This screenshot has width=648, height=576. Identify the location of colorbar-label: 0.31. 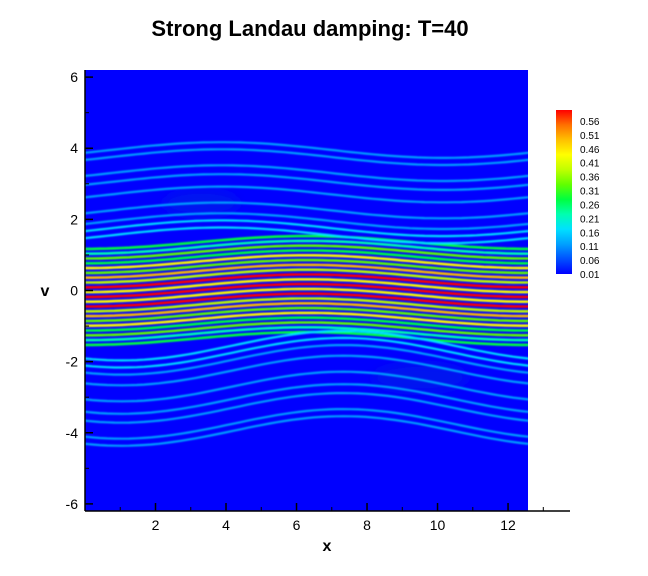
(590, 192).